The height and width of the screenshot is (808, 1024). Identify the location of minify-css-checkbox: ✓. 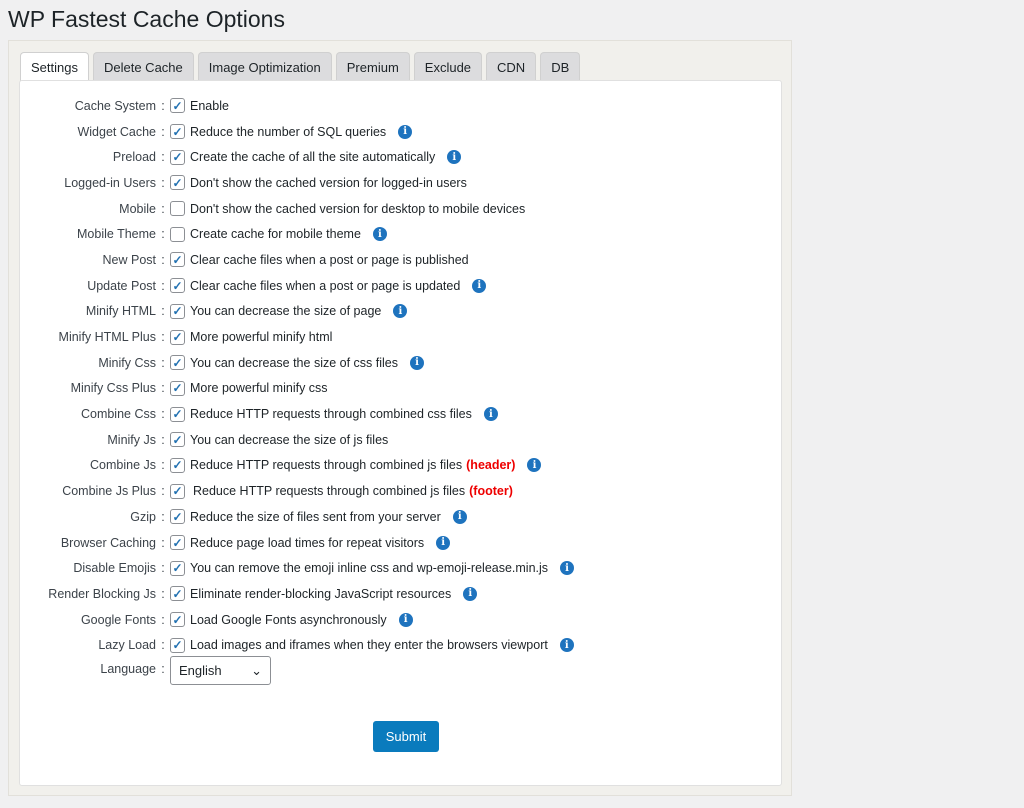
(177, 363).